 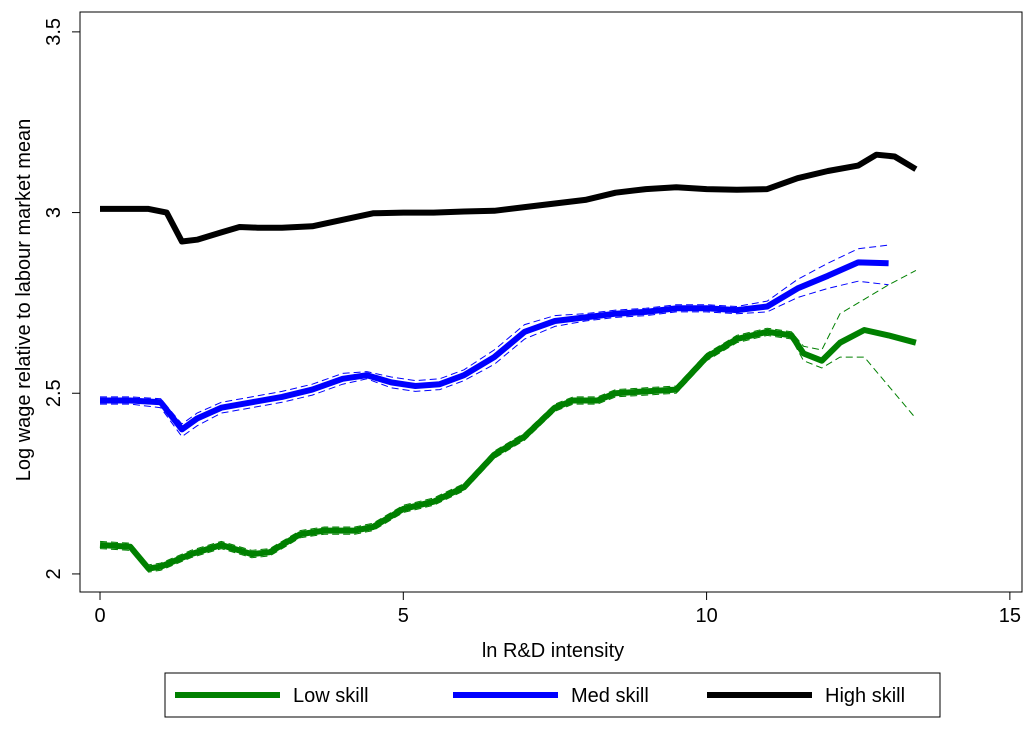 What do you see at coordinates (610, 696) in the screenshot?
I see `legend-label: Med skill` at bounding box center [610, 696].